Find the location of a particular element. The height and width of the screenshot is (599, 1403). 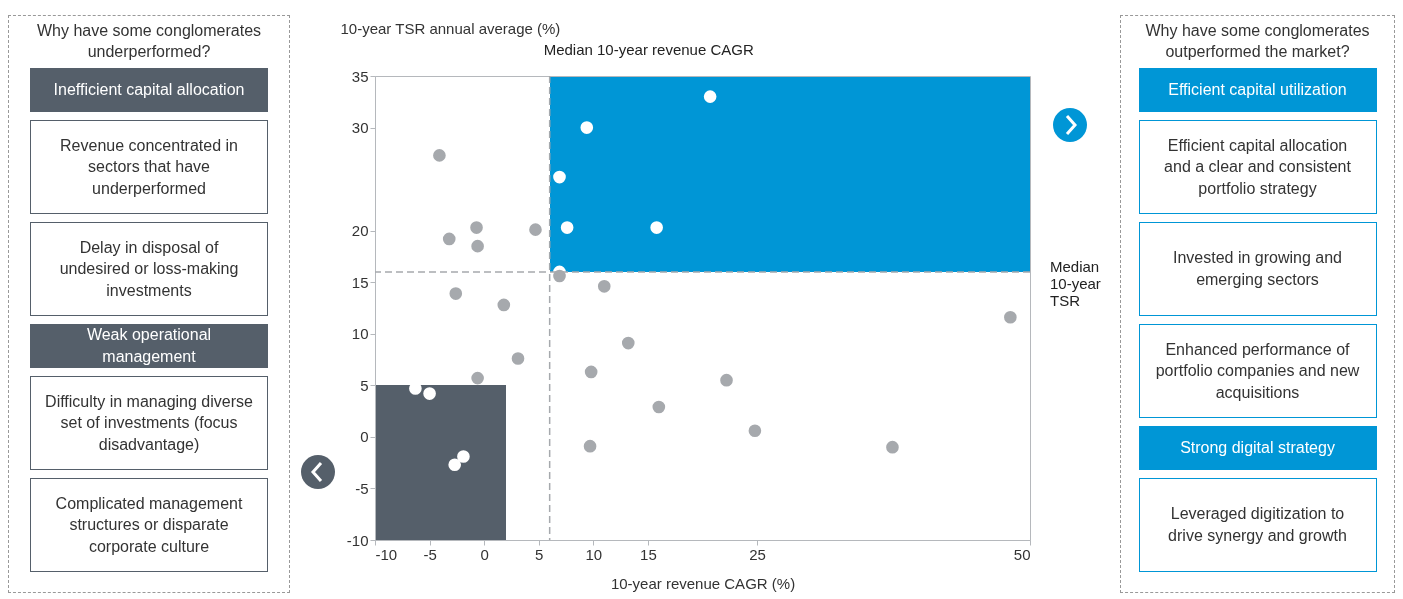

text: Complicated management structures or disparate corporate culture is located at coordinates (149, 525).